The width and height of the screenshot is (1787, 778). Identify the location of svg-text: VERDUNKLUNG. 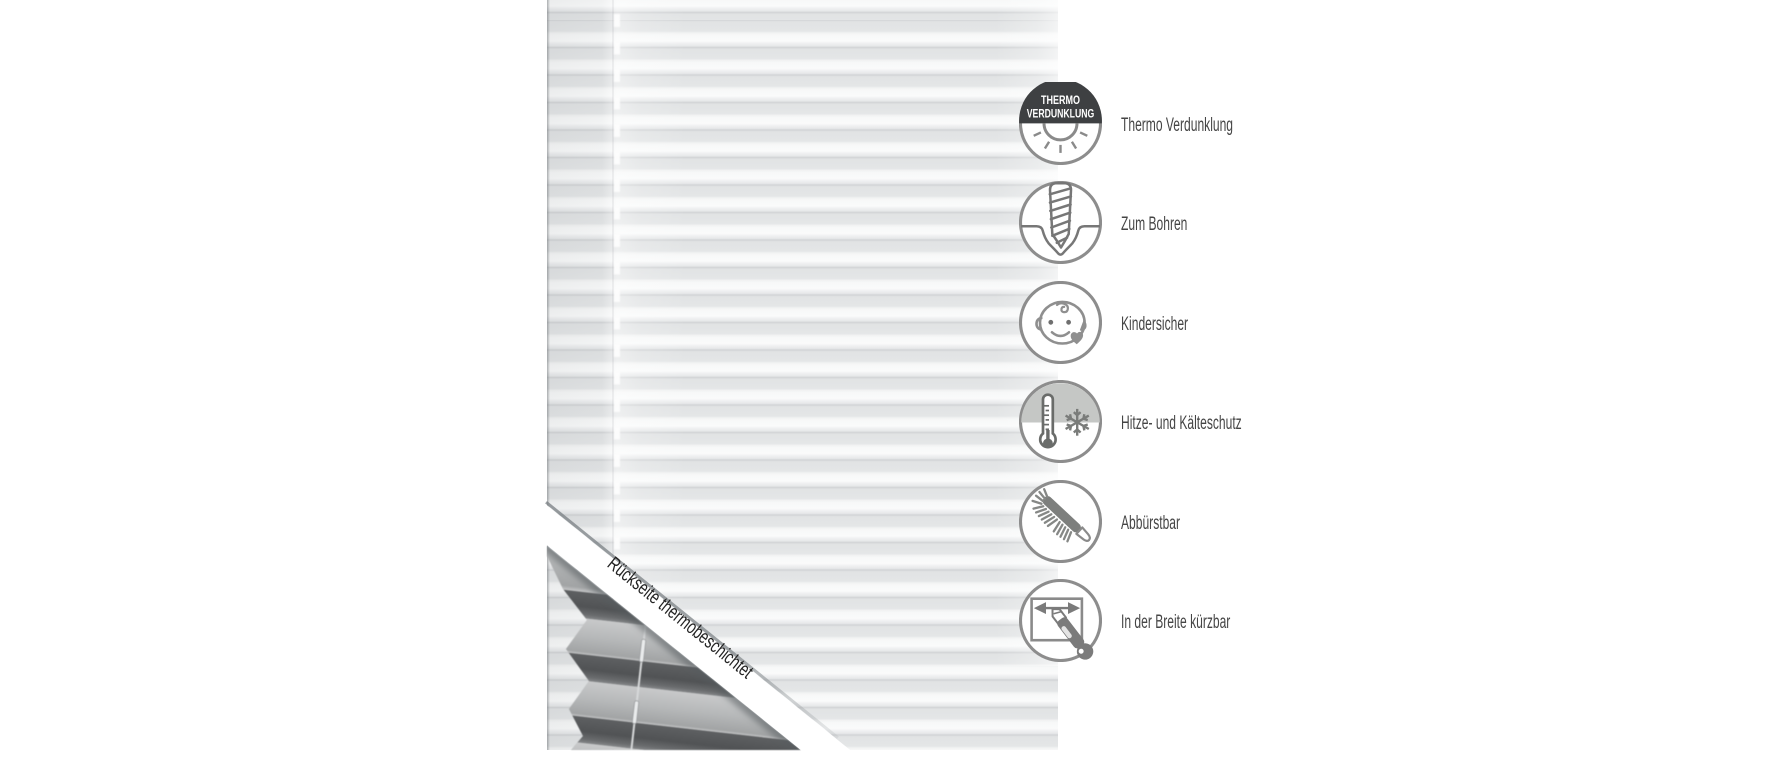
(1061, 113).